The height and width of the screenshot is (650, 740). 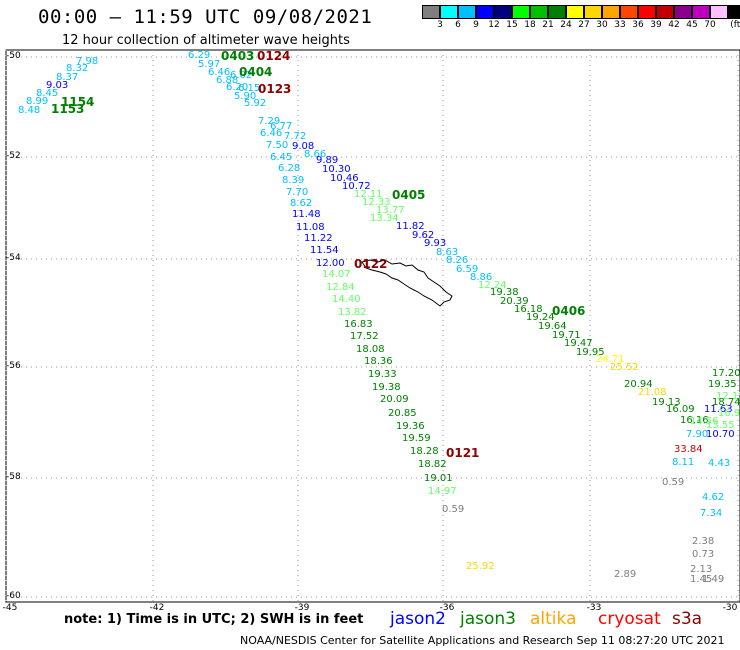 What do you see at coordinates (438, 478) in the screenshot?
I see `wave-height-value: 19.01` at bounding box center [438, 478].